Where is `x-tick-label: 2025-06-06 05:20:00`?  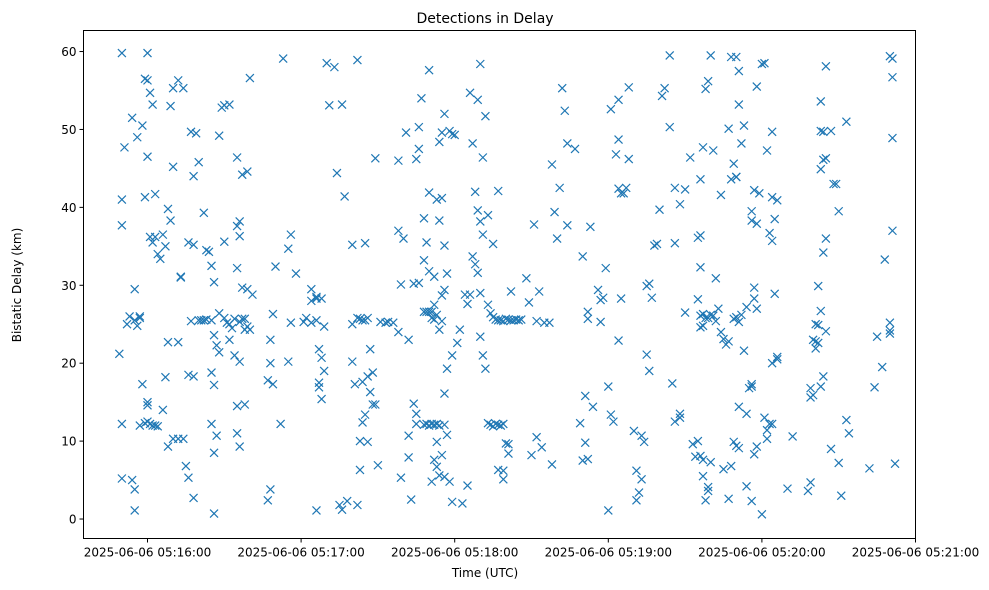
x-tick-label: 2025-06-06 05:20:00 is located at coordinates (761, 553).